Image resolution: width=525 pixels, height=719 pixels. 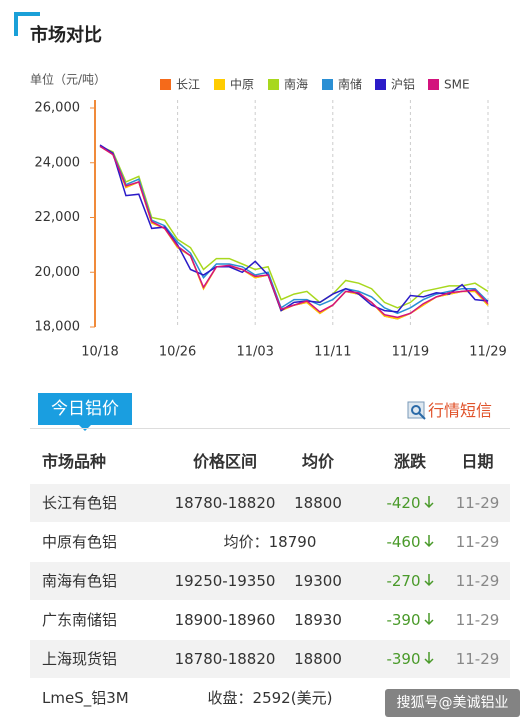 I want to click on table-row: 长江有色铝 18780-18820 18800 -420 11-29, so click(x=270, y=503).